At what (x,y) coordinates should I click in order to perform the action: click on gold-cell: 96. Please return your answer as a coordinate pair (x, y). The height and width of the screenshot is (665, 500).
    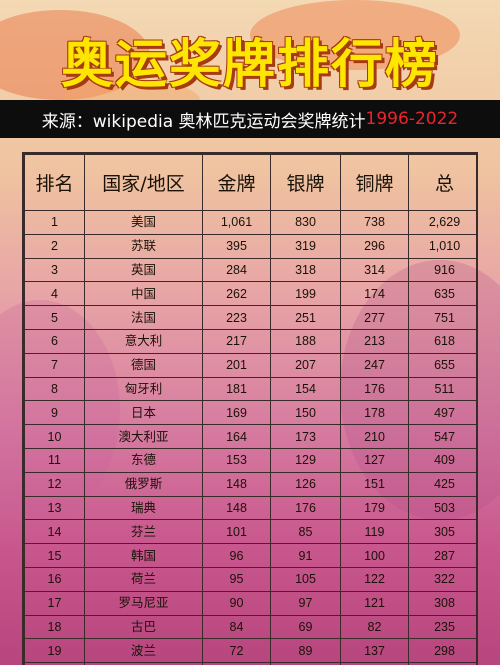
    Looking at the image, I should click on (236, 555).